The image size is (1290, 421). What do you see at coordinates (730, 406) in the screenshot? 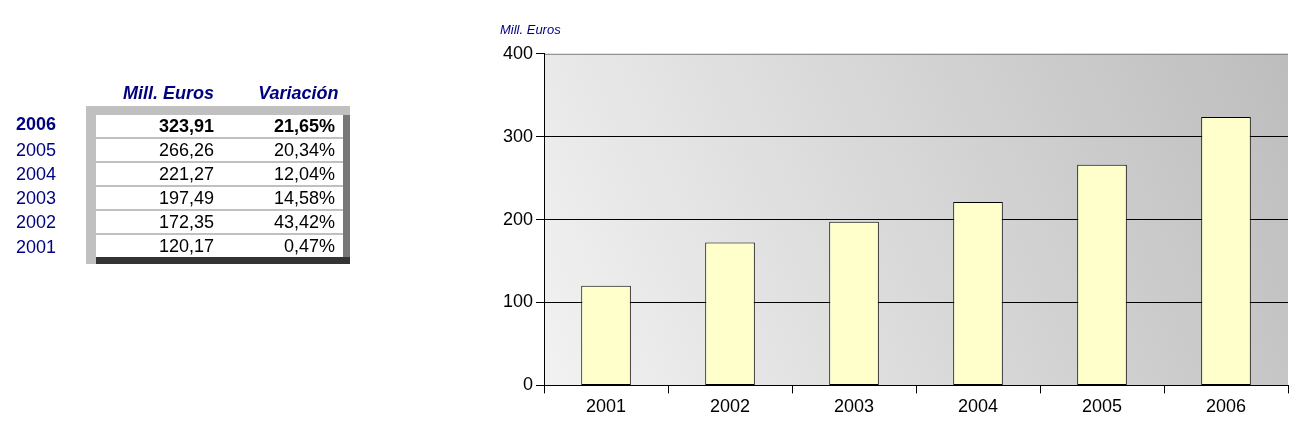
I see `x-tick-label: 2002` at bounding box center [730, 406].